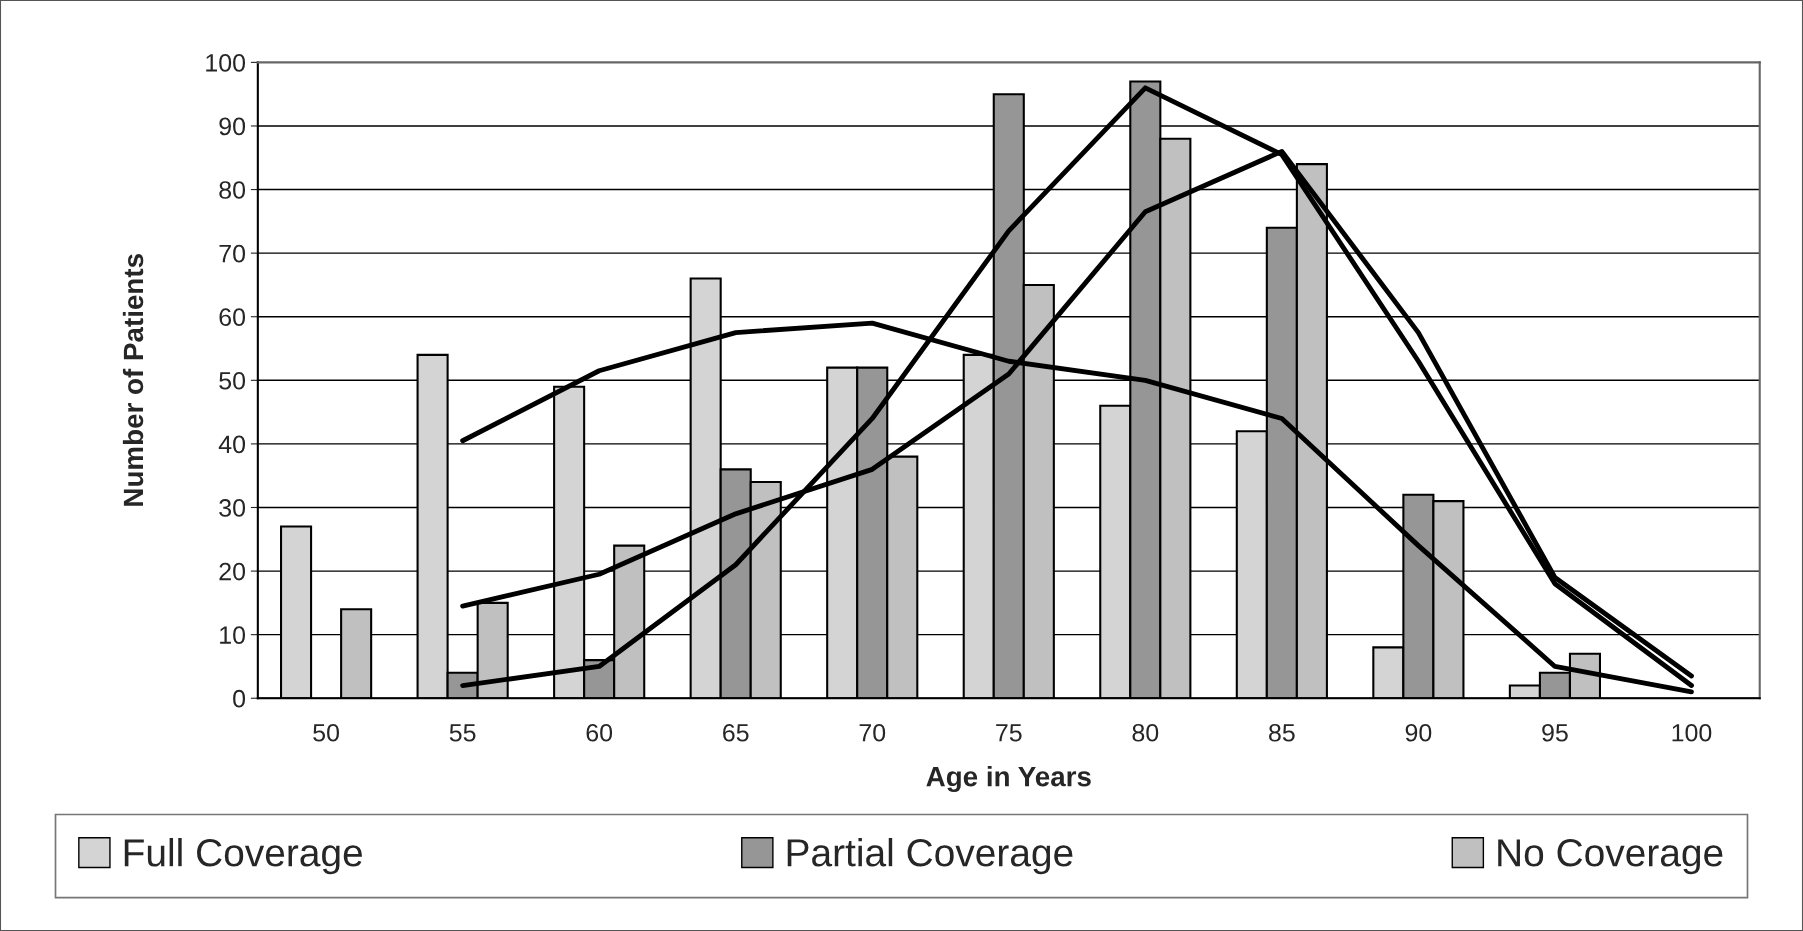 This screenshot has height=931, width=1803. I want to click on y-tick-label: 20, so click(232, 571).